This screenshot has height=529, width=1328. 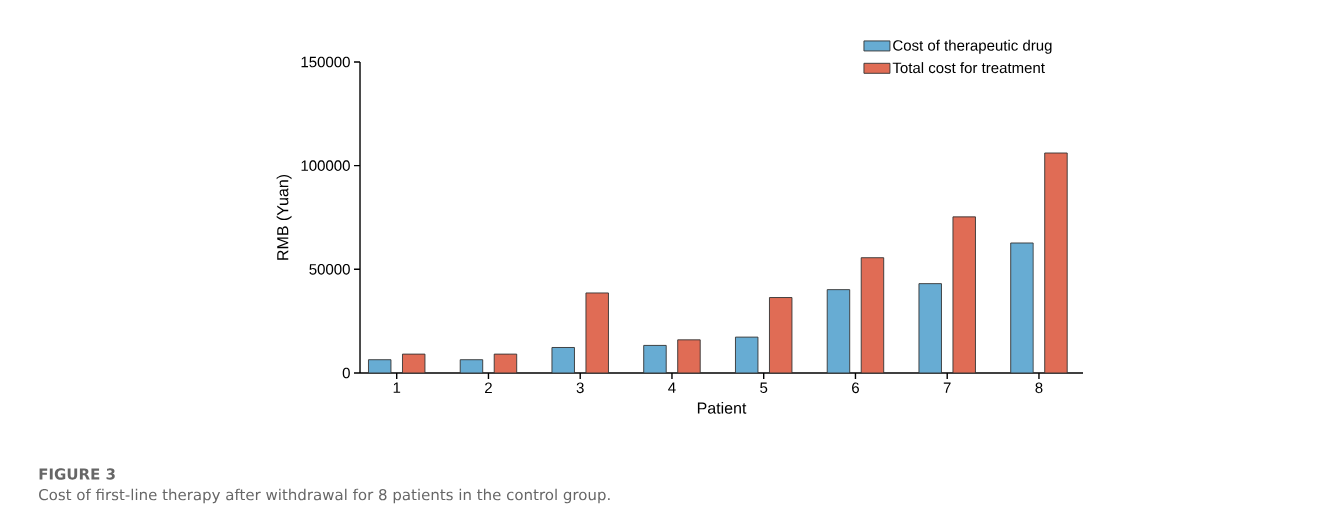 What do you see at coordinates (972, 46) in the screenshot?
I see `legend-label: Cost of therapeutic drug` at bounding box center [972, 46].